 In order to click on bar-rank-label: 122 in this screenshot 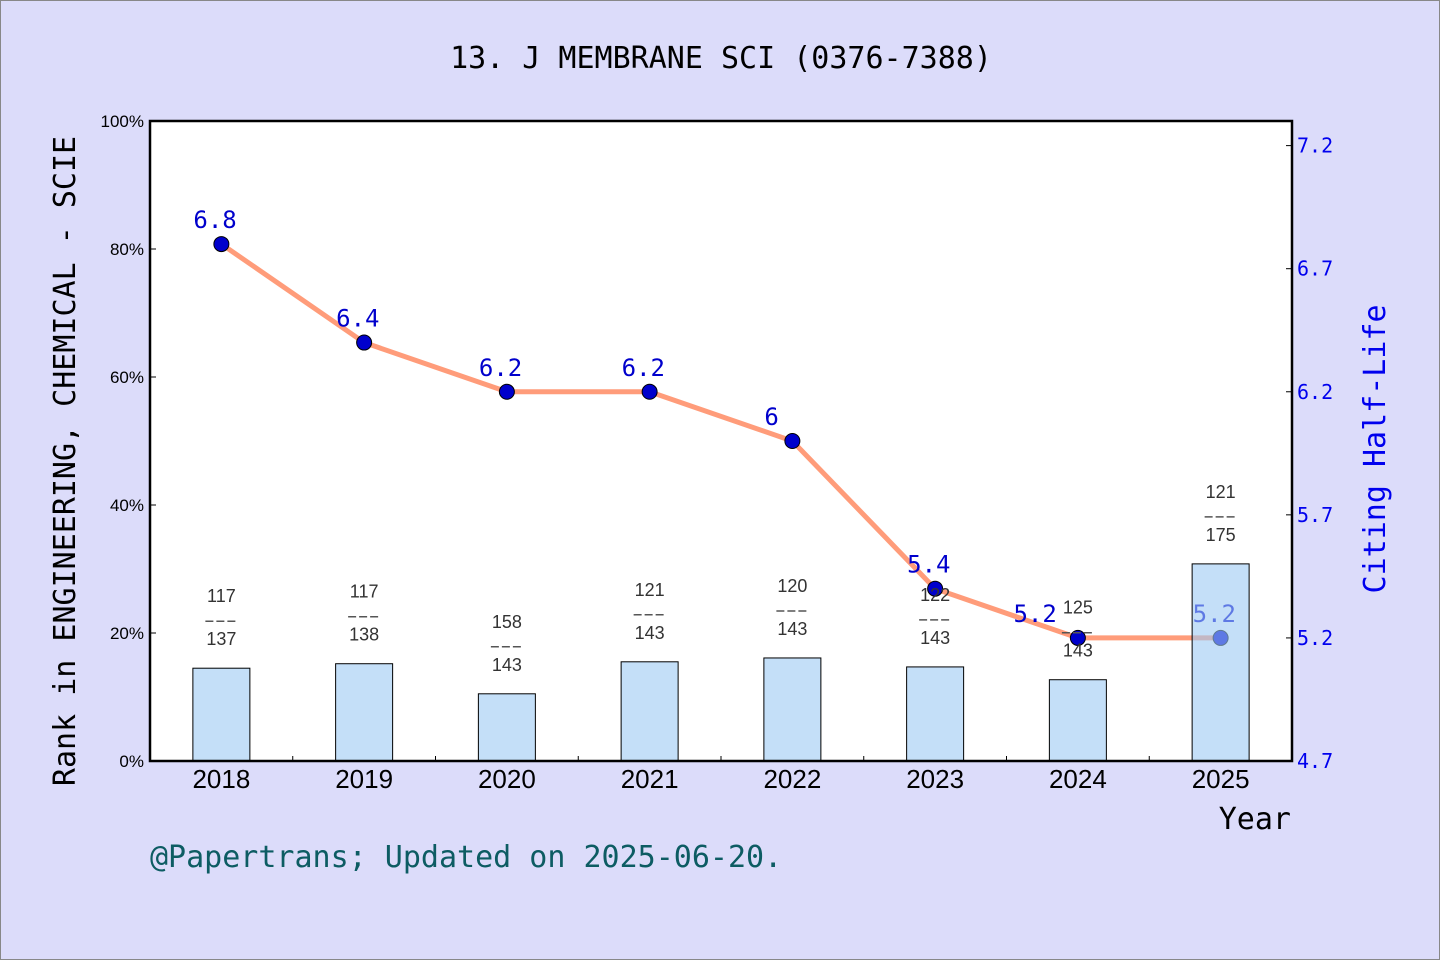, I will do `click(935, 595)`.